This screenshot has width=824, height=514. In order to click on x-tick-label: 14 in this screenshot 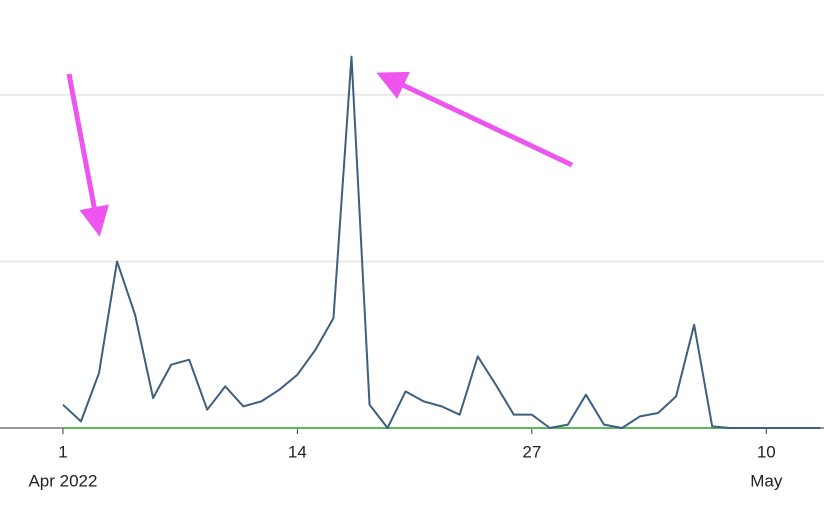, I will do `click(297, 451)`.